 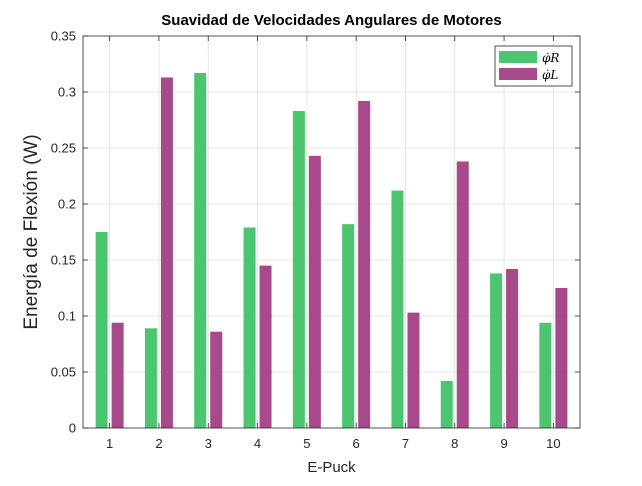 I want to click on y-tick-label: 0.35, so click(x=63, y=36).